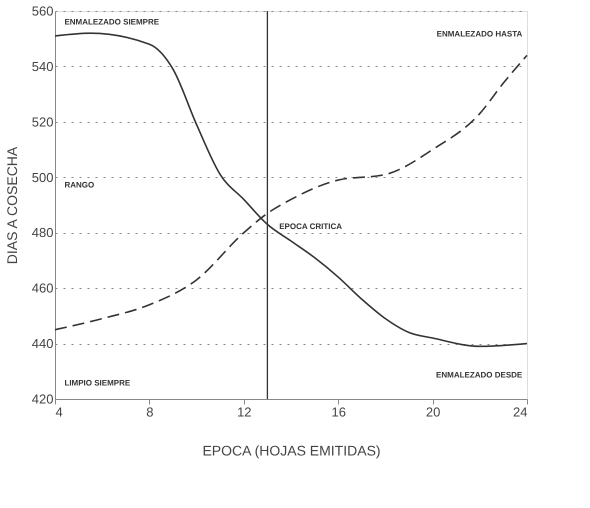  Describe the element at coordinates (479, 375) in the screenshot. I see `annotation: ENMALEZADO DESDE` at that location.